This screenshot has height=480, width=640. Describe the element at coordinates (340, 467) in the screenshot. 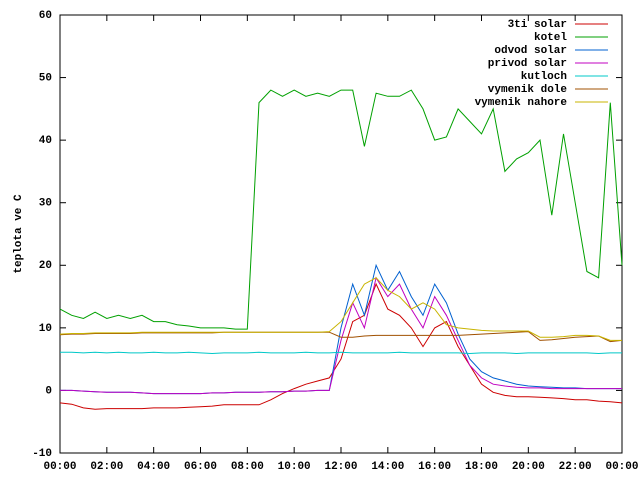

I see `x-tick-label: 12:00` at that location.